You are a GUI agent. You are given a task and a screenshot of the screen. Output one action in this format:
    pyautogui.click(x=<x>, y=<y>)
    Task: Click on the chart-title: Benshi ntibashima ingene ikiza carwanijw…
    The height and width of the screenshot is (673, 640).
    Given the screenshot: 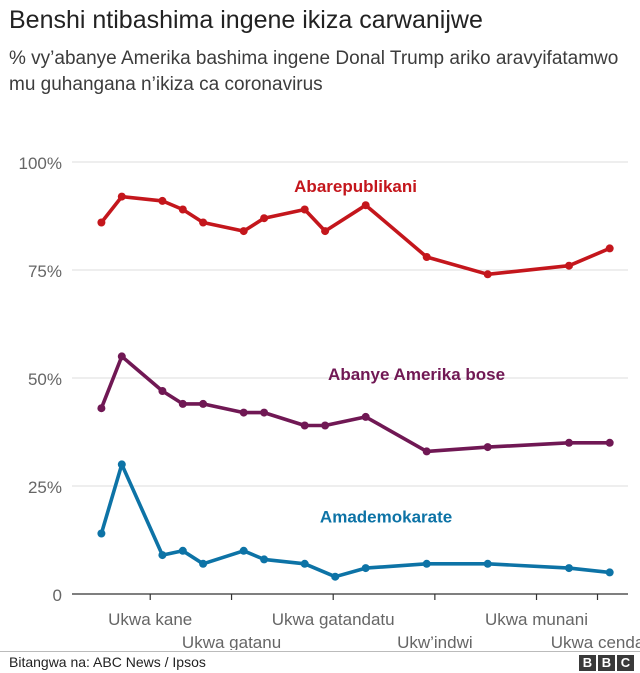 What is the action you would take?
    pyautogui.click(x=246, y=20)
    